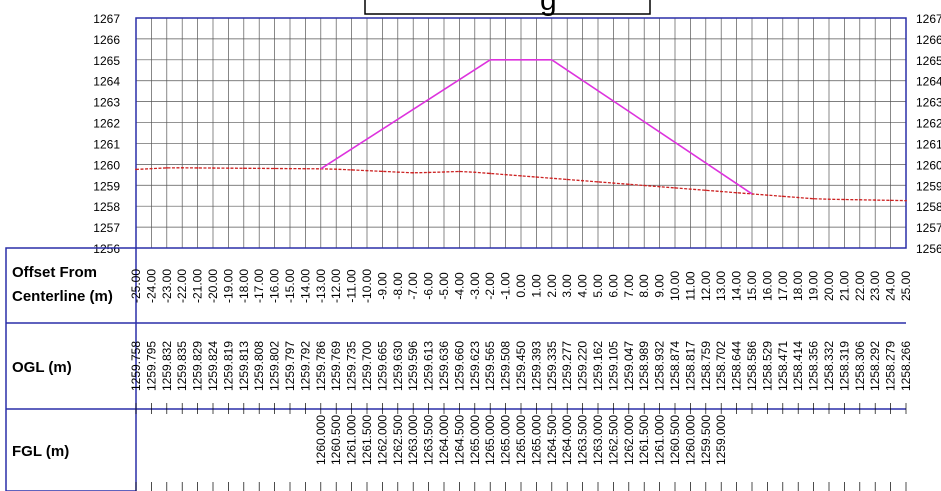 This screenshot has height=491, width=941. What do you see at coordinates (198, 286) in the screenshot?
I see `offset-label-4: -21.00` at bounding box center [198, 286].